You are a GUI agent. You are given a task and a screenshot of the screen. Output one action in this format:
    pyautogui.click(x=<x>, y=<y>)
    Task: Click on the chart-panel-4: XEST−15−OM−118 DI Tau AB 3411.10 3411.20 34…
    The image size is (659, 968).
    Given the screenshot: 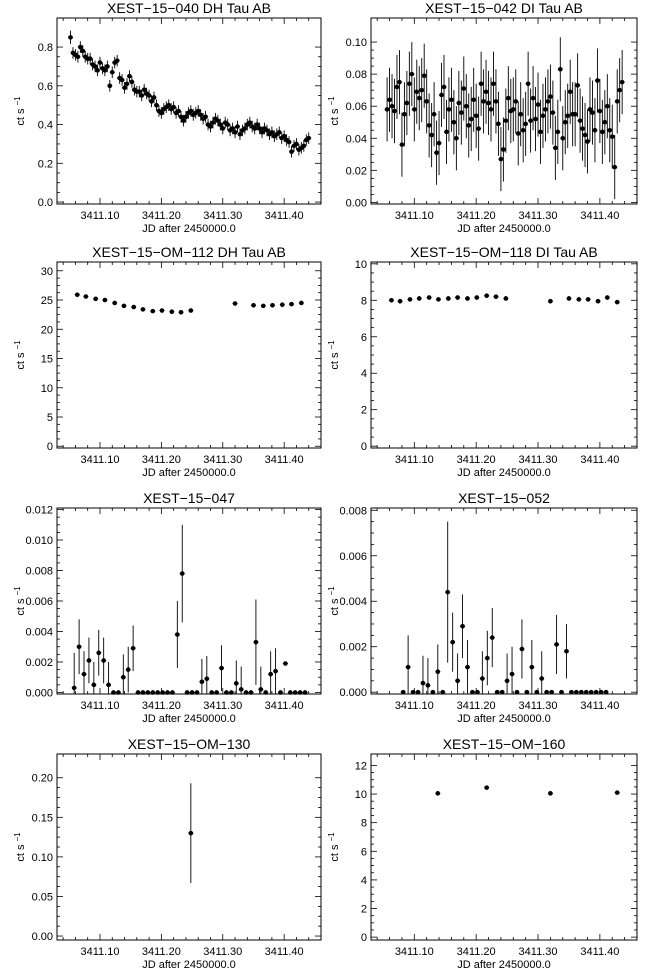 What is the action you would take?
    pyautogui.click(x=482, y=361)
    